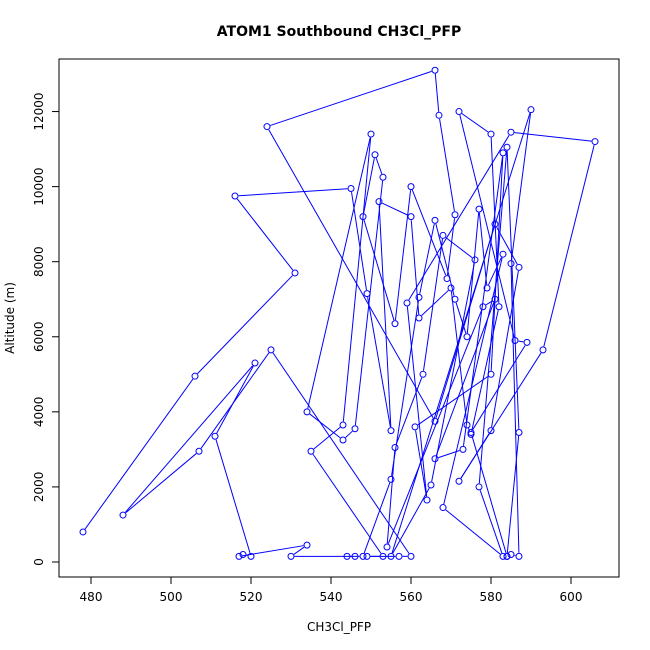 The height and width of the screenshot is (650, 650). I want to click on y-axis-label: Altitude (m), so click(10, 318).